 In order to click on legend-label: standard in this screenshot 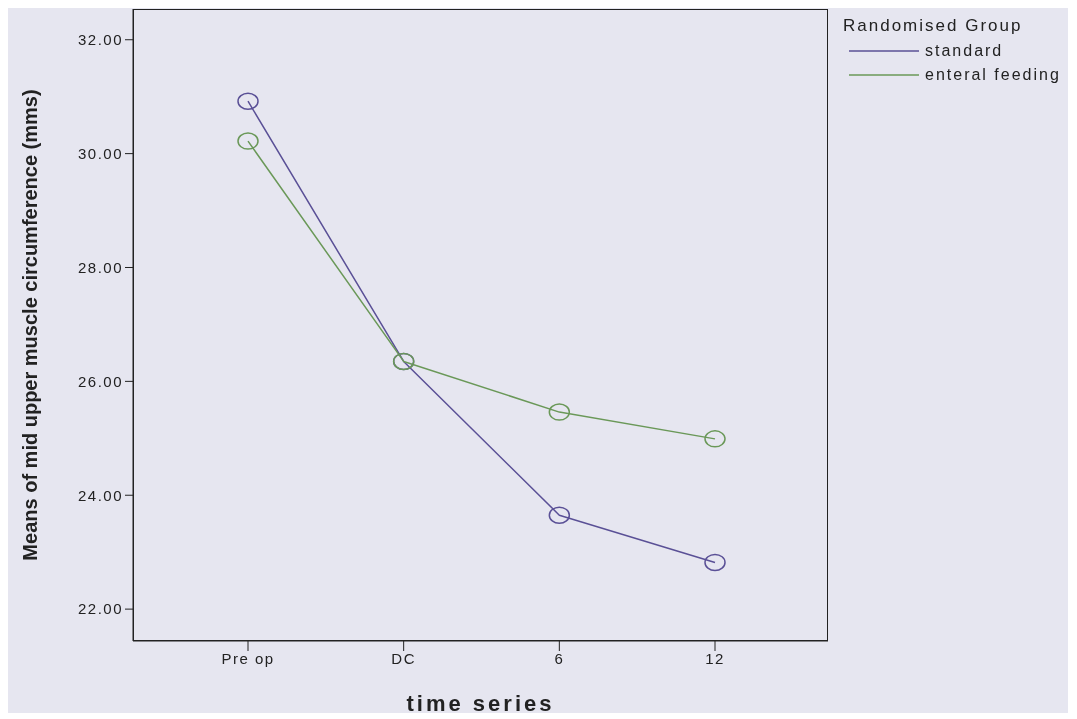, I will do `click(964, 51)`.